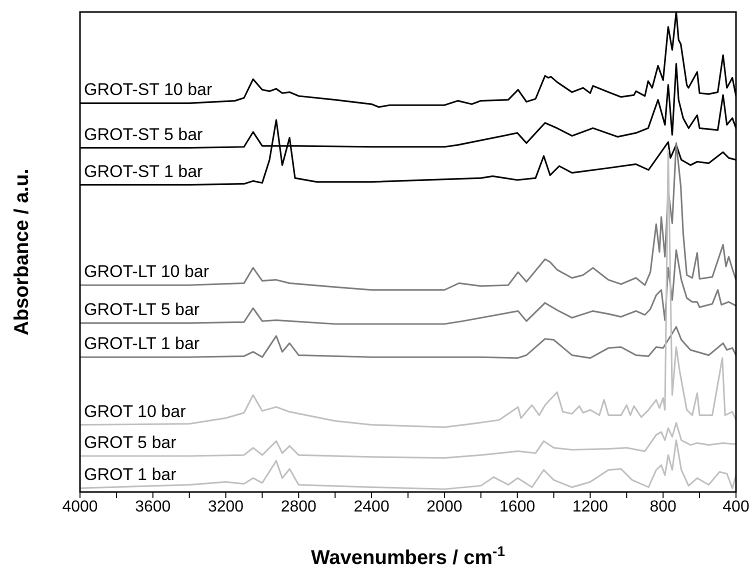  I want to click on x-tick-label: 400, so click(736, 507).